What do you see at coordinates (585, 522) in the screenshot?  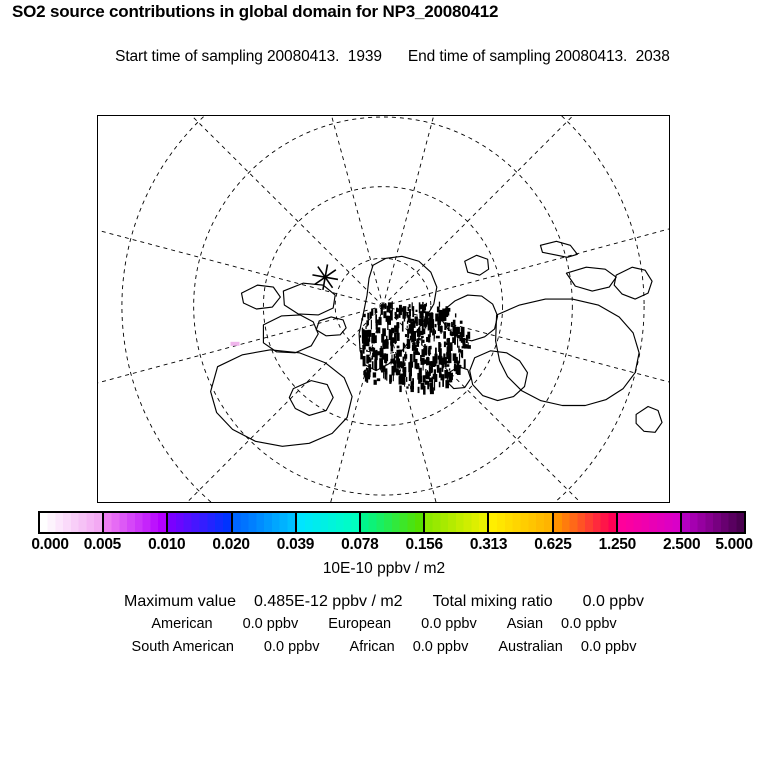 I see `colorbar-segment-orange-to-red` at bounding box center [585, 522].